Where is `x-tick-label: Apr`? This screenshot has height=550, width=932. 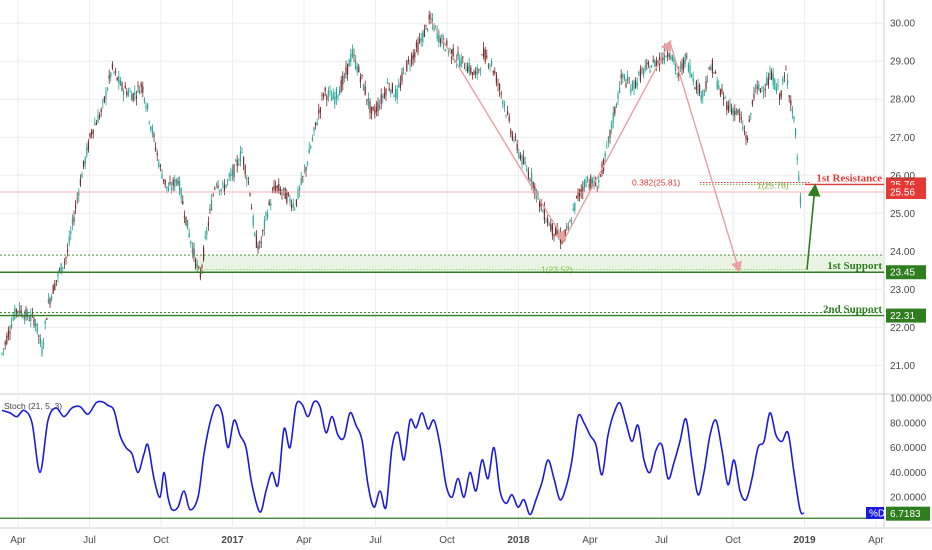
x-tick-label: Apr is located at coordinates (18, 540).